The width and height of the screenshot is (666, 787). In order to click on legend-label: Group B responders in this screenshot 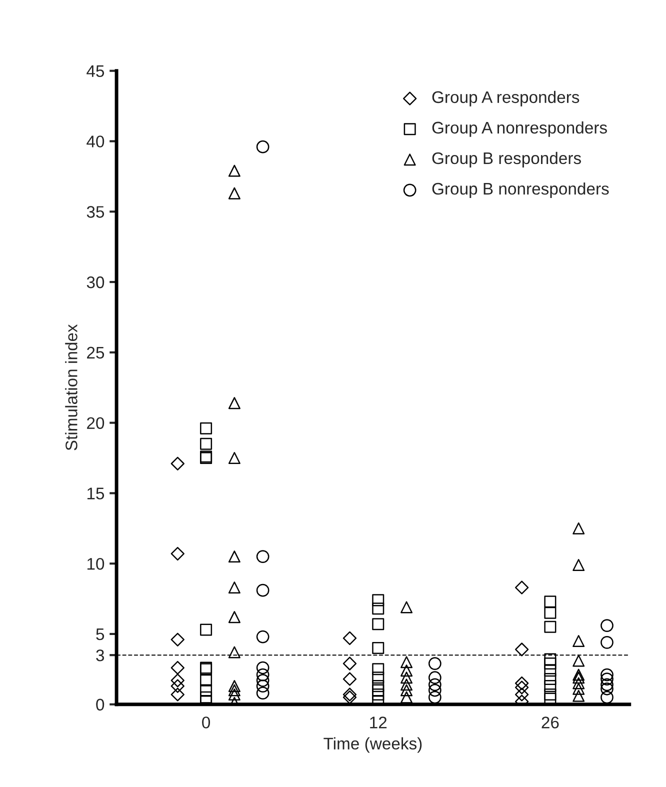, I will do `click(506, 160)`.